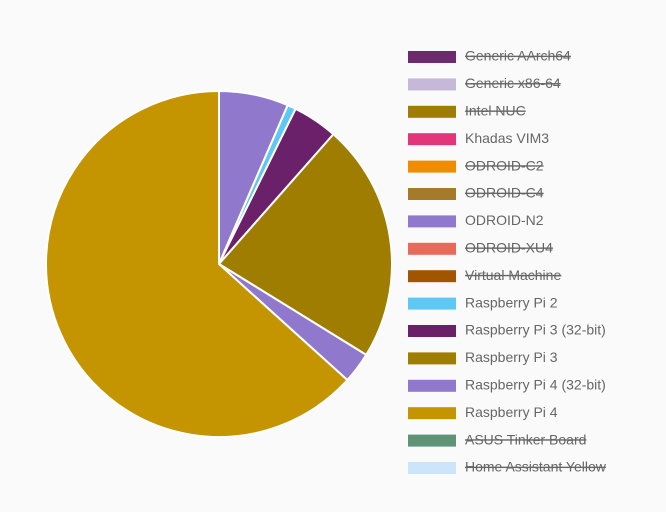 The height and width of the screenshot is (512, 666). I want to click on legend-label: Raspberry Pi 4, so click(511, 412).